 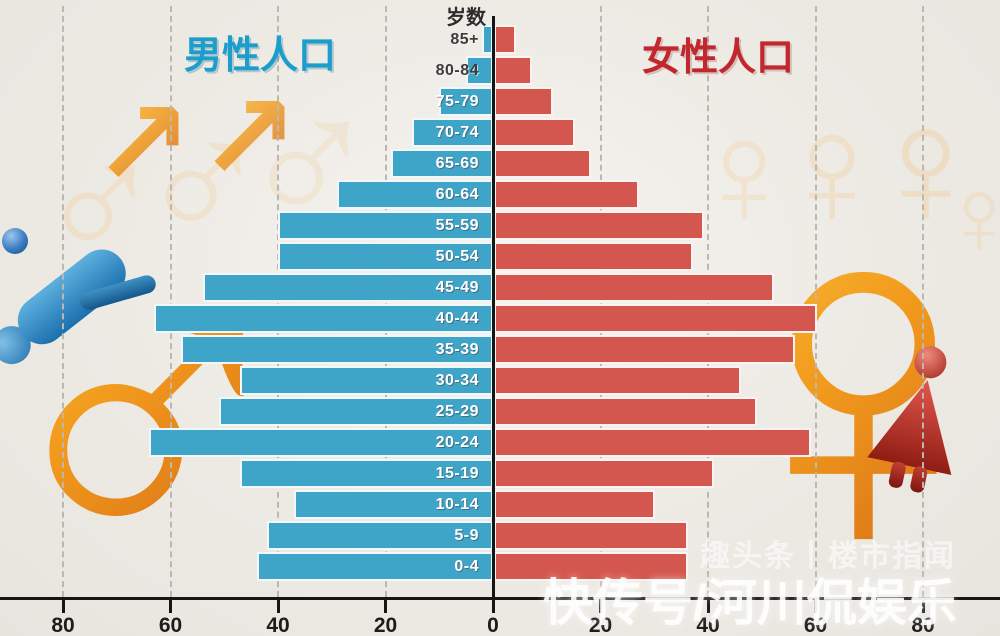 I want to click on age-group-label: 30-34, so click(x=457, y=380).